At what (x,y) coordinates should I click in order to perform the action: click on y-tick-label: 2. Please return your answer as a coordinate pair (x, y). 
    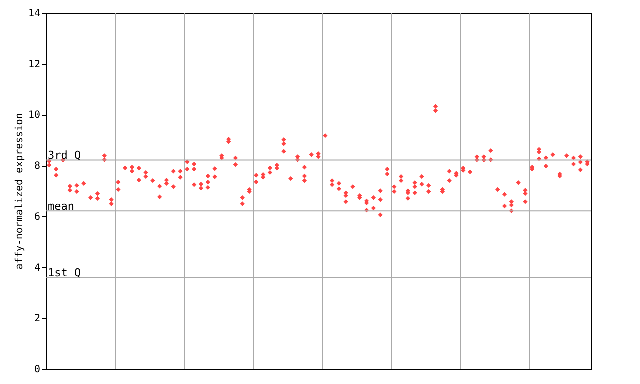
    Looking at the image, I should click on (37, 319).